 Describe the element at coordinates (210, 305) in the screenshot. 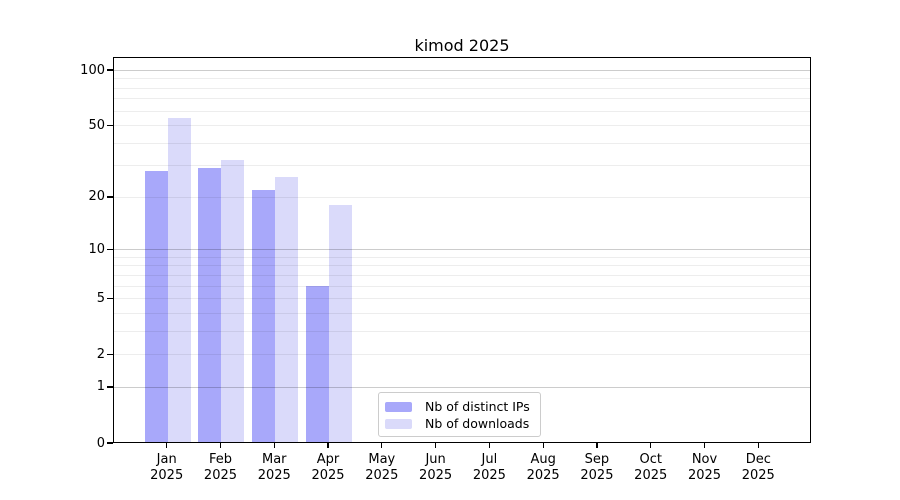

I see `bar-nb-of-distinct-ips-feb` at that location.